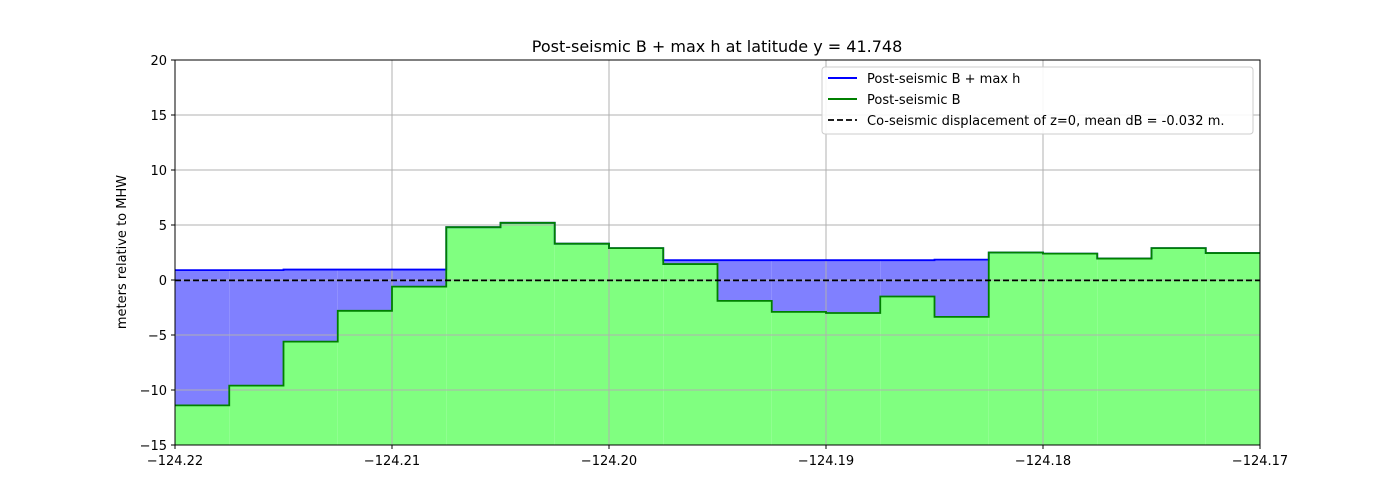 The width and height of the screenshot is (1400, 500). Describe the element at coordinates (158, 61) in the screenshot. I see `y-tick-label: 20` at that location.